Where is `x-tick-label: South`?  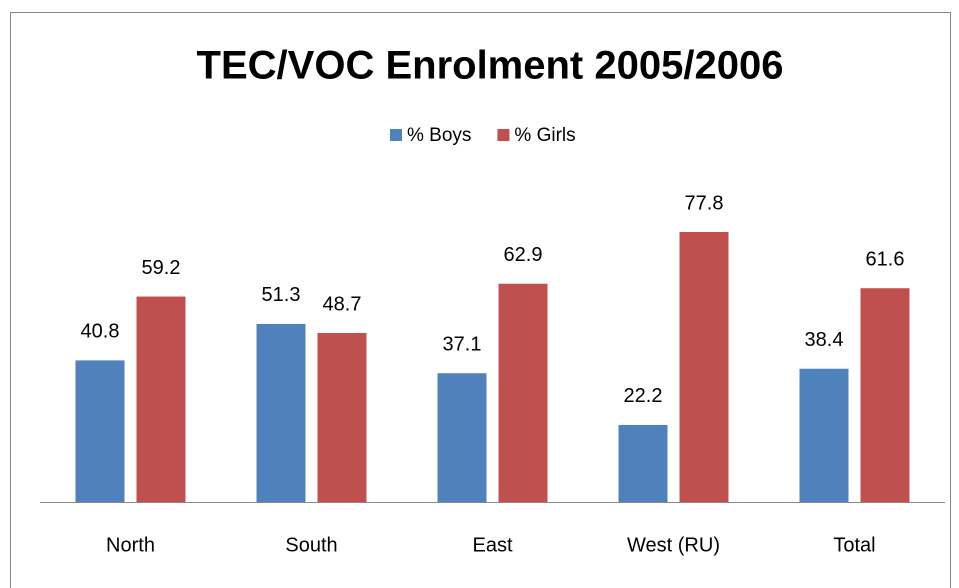
x-tick-label: South is located at coordinates (311, 545).